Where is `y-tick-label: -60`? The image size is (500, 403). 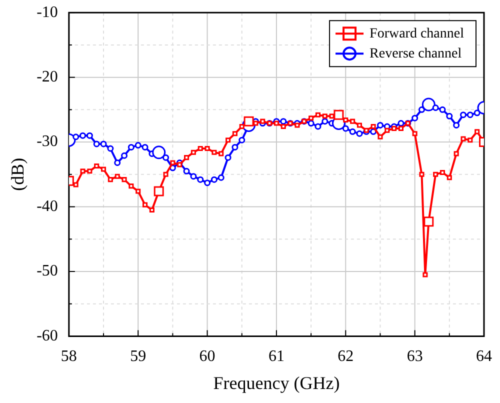 y-tick-label: -60 is located at coordinates (47, 335).